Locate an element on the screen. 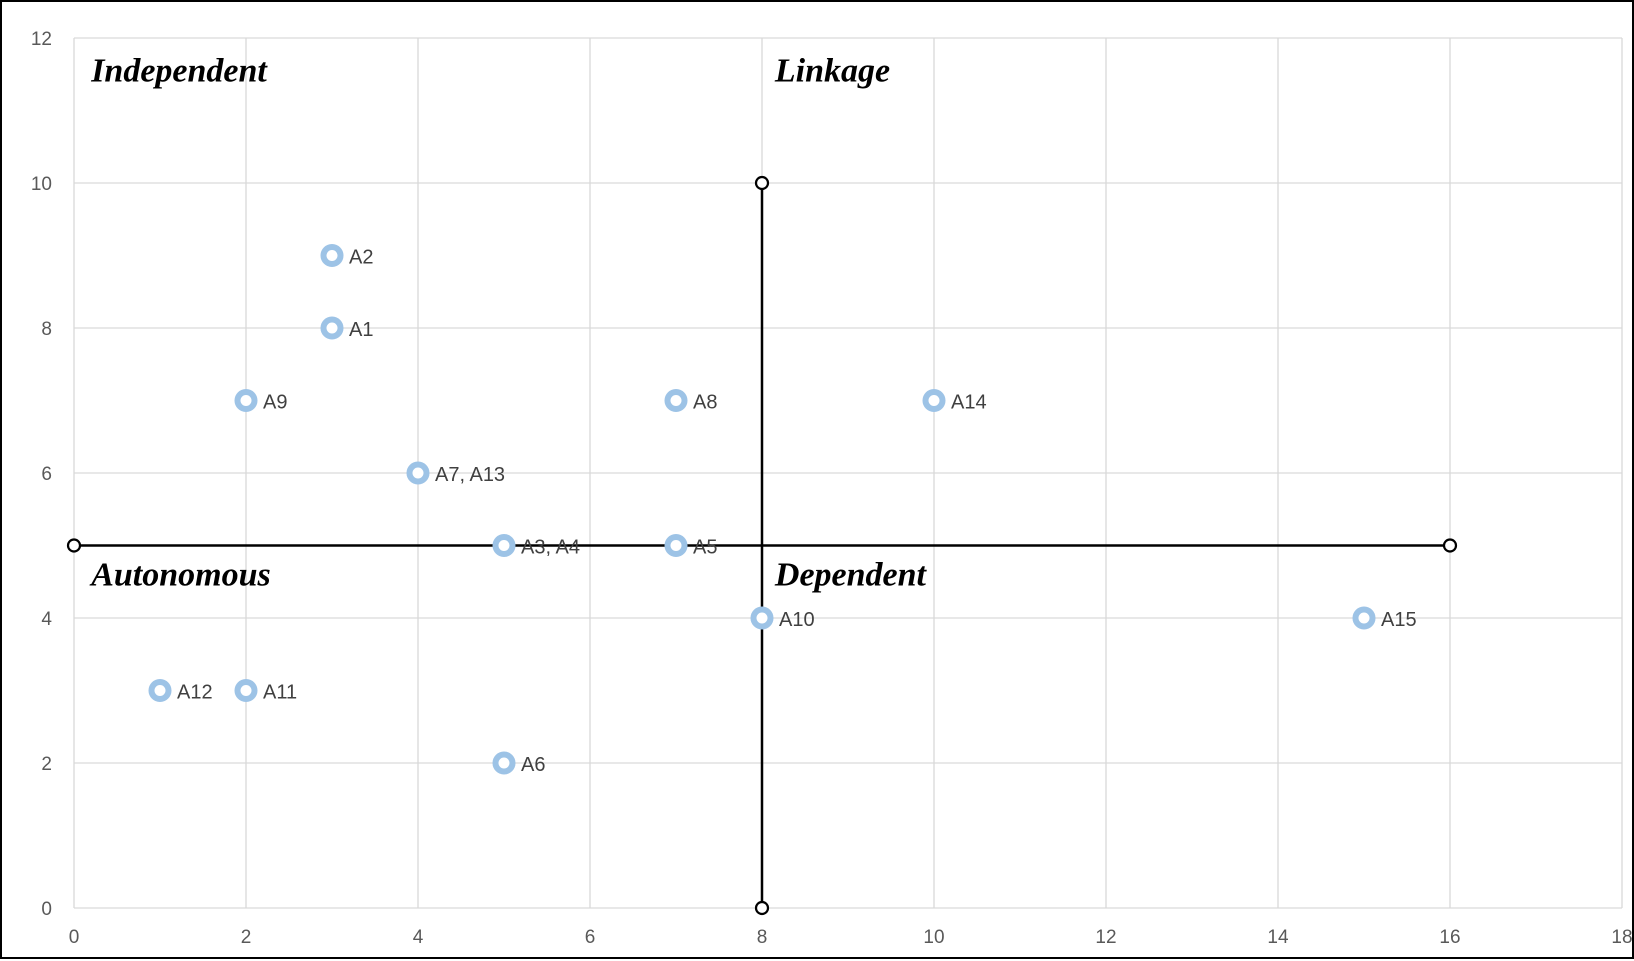  quadrant-label: Independent is located at coordinates (179, 71).